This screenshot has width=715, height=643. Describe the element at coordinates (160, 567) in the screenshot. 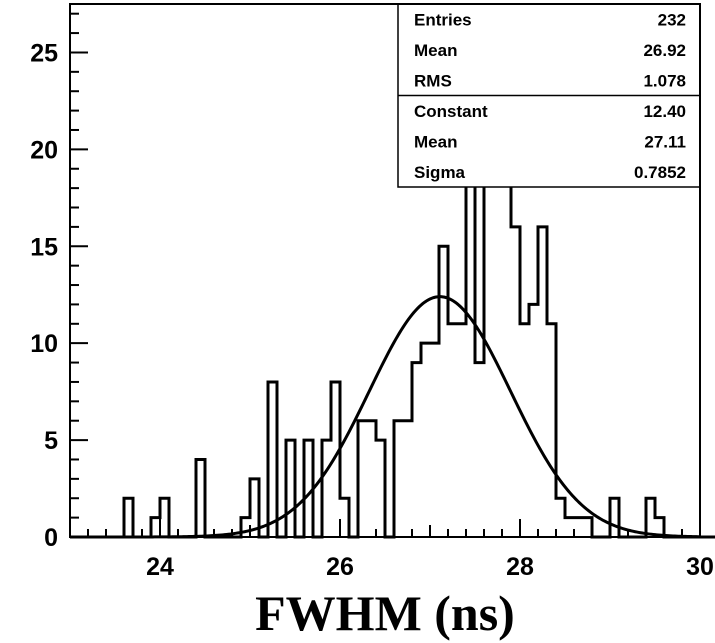

I see `x-tick-label: 24` at that location.